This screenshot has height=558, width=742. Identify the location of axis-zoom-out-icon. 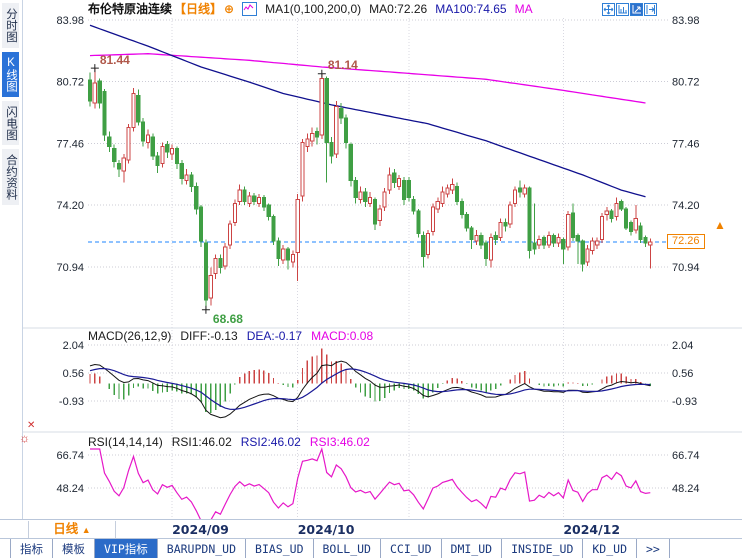
(636, 9).